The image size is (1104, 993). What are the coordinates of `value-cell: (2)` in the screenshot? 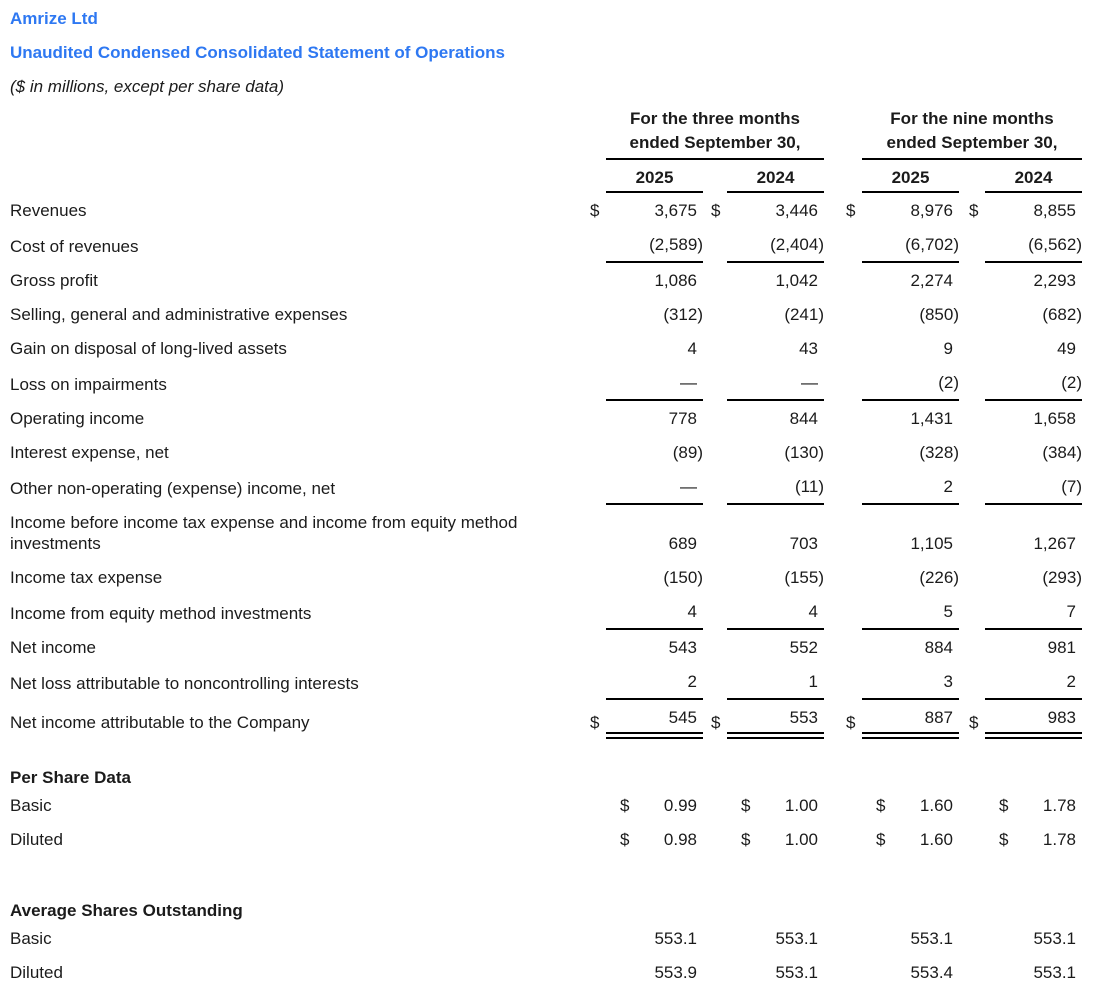 It's located at (1033, 383).